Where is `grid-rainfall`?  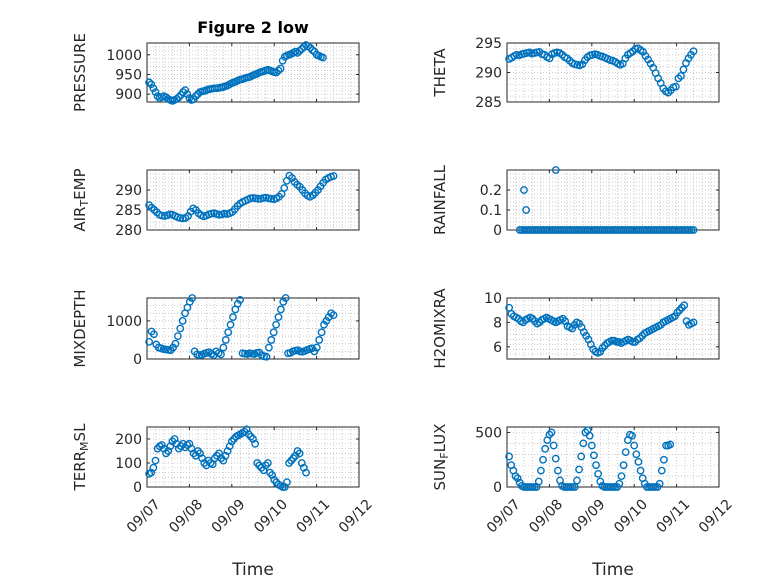 grid-rainfall is located at coordinates (613, 200).